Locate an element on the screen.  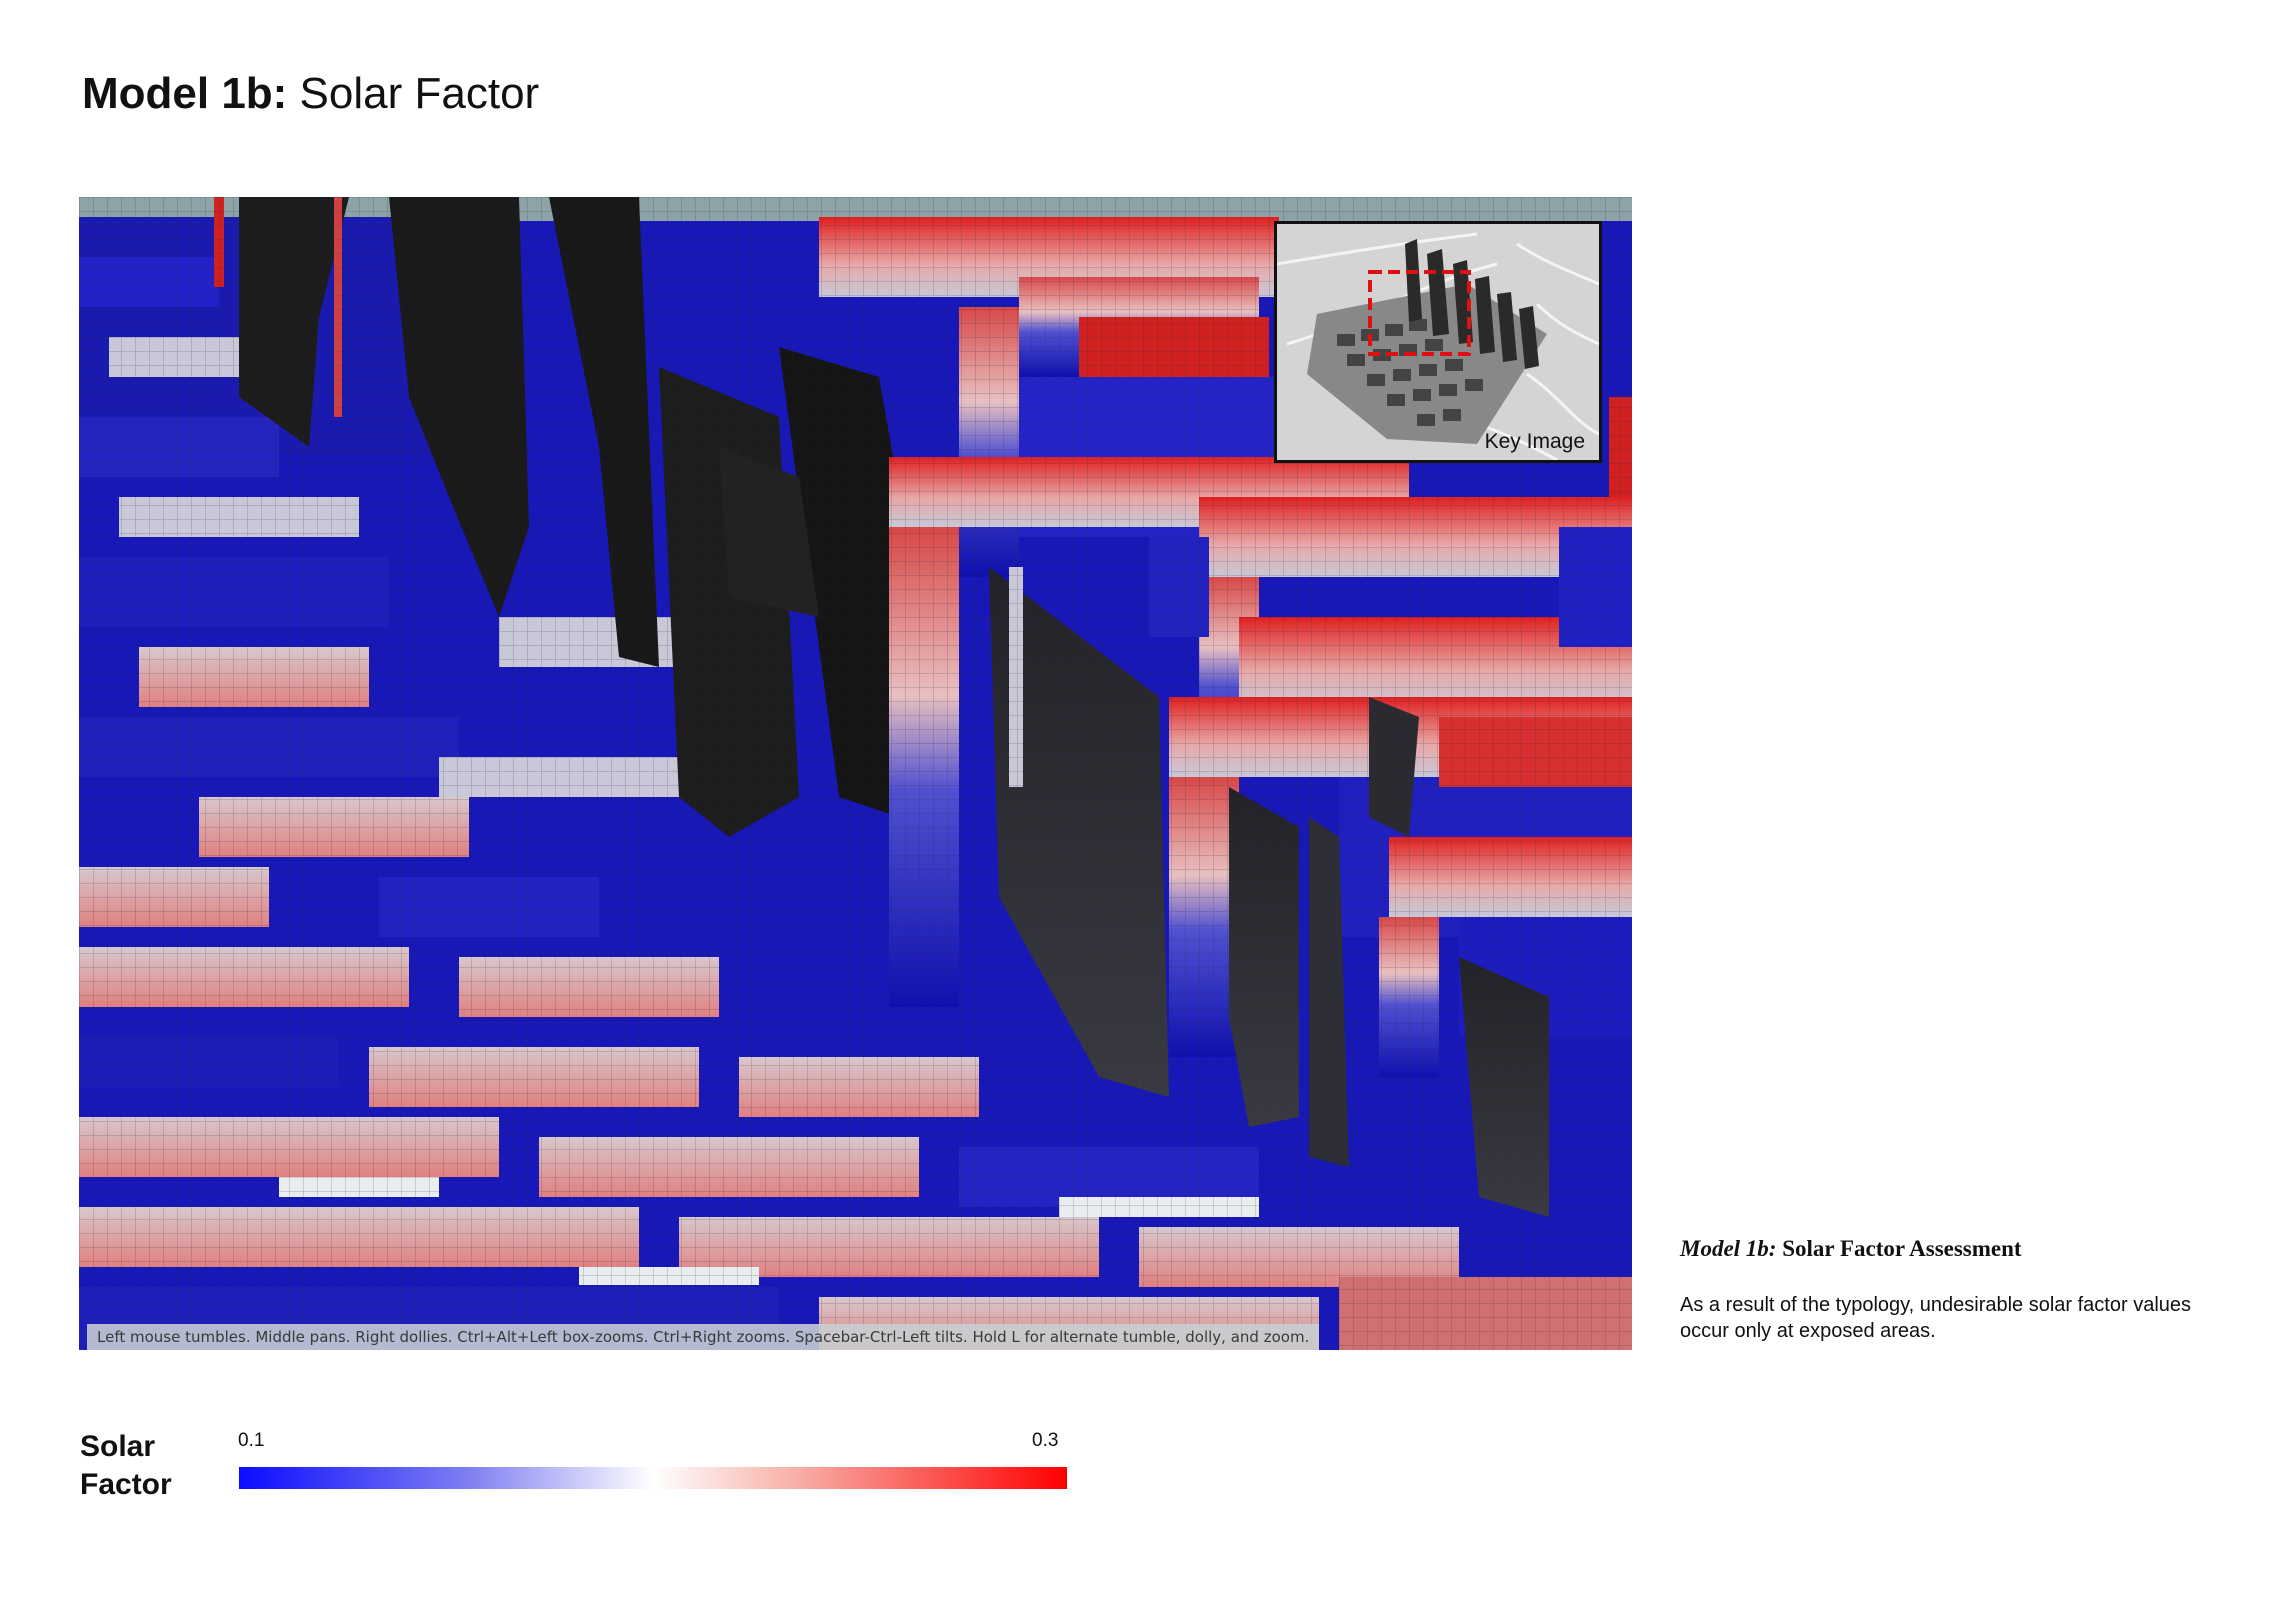
page-title-bold: Model 1b: is located at coordinates (185, 93).